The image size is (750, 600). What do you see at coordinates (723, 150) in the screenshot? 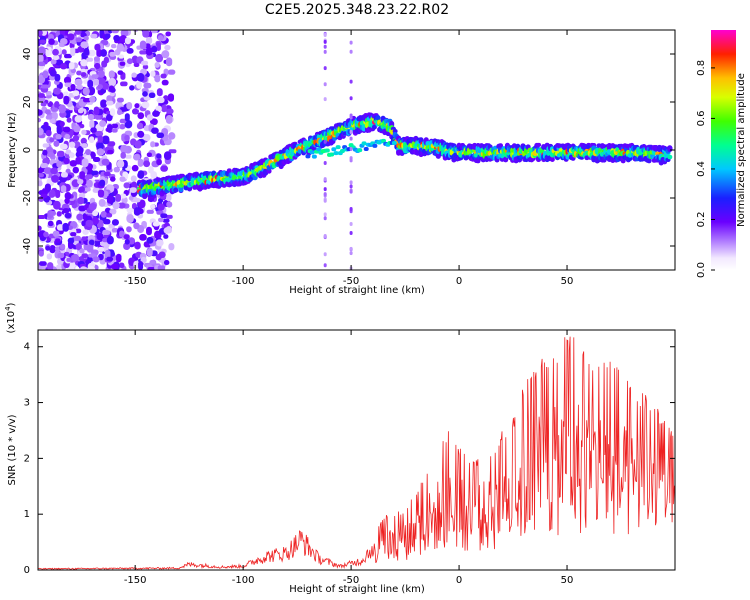
I see `colorbar-gradient` at bounding box center [723, 150].